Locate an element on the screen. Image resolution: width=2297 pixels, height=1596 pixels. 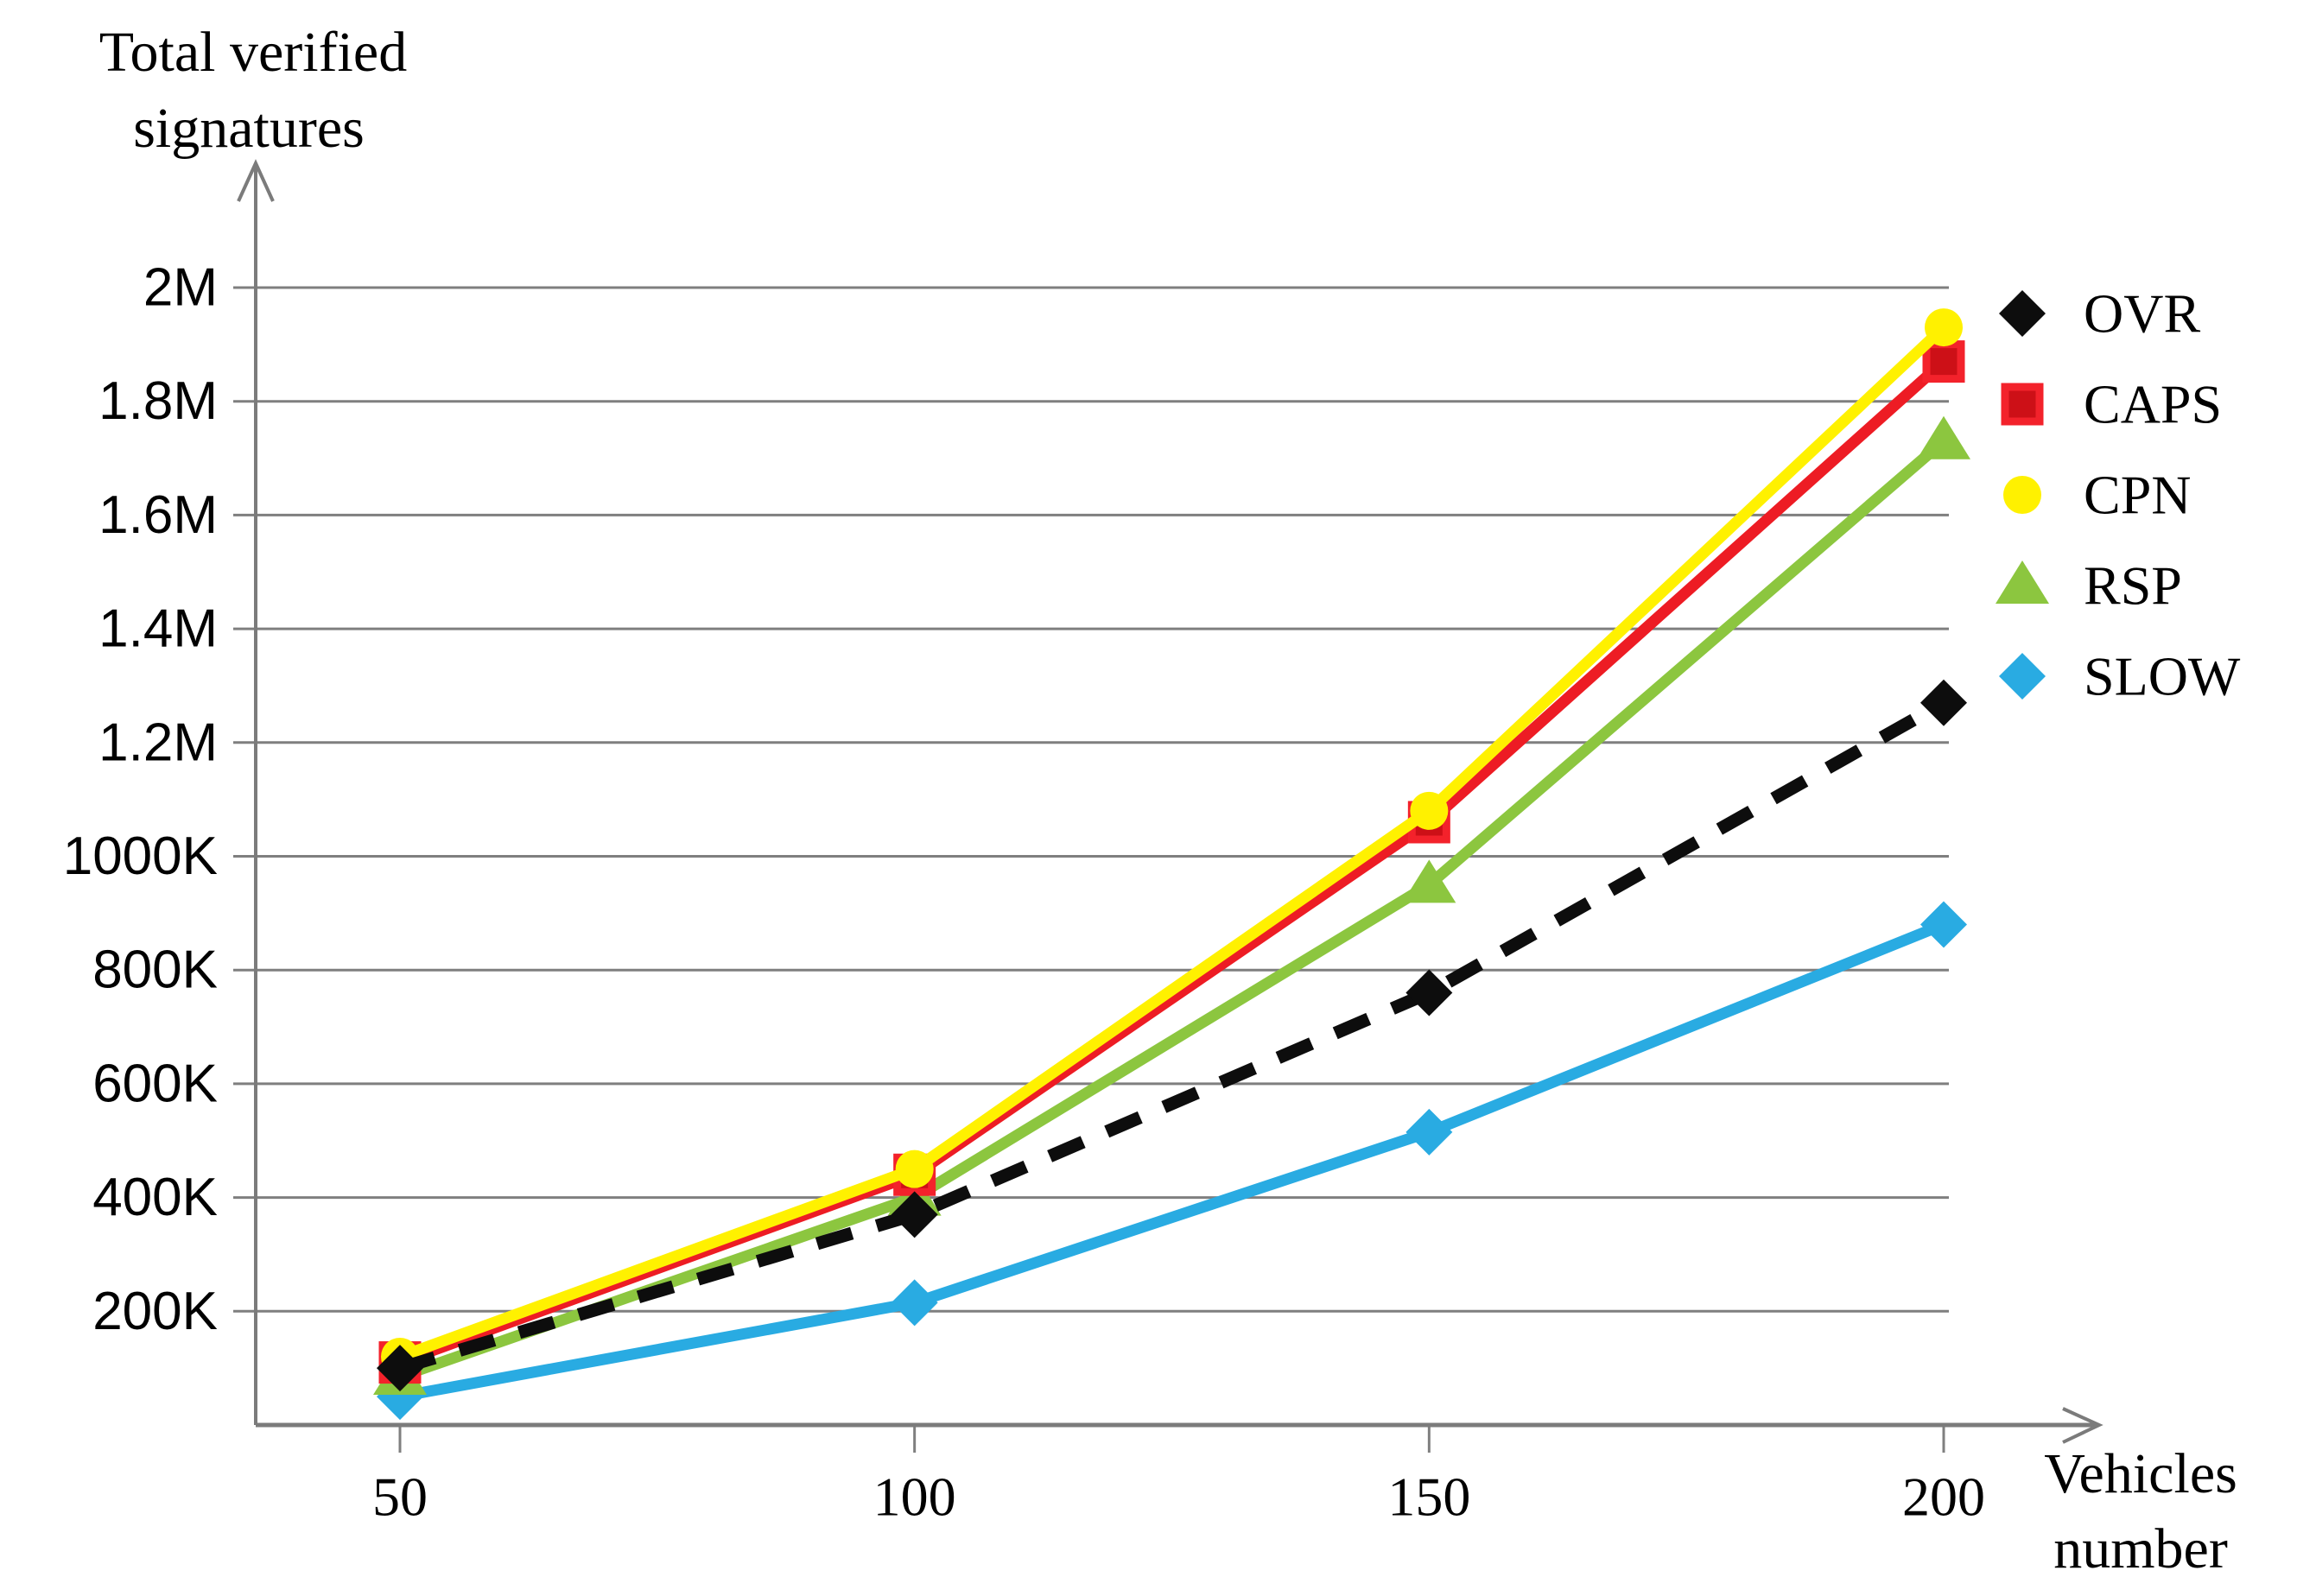
y-tick-label-1000K: 1000K is located at coordinates (141, 856).